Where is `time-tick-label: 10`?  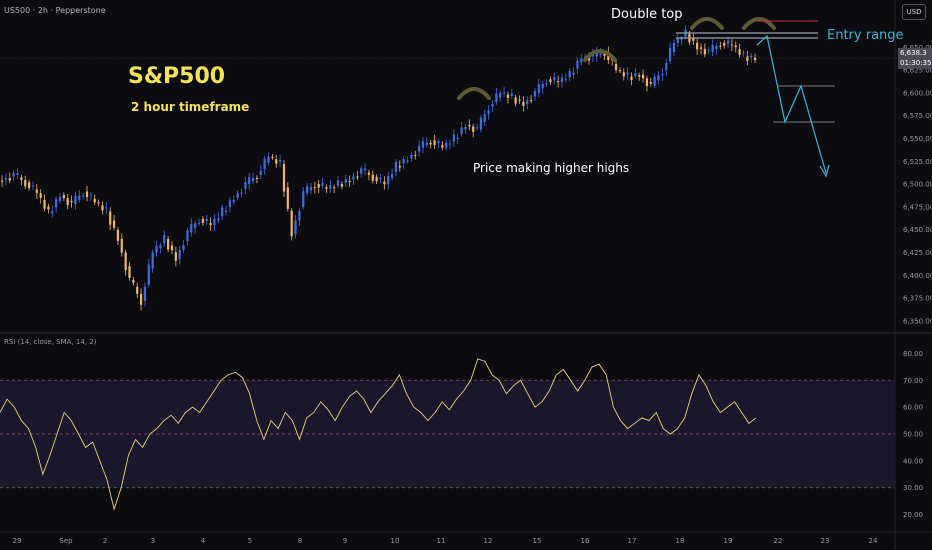
time-tick-label: 10 is located at coordinates (395, 541).